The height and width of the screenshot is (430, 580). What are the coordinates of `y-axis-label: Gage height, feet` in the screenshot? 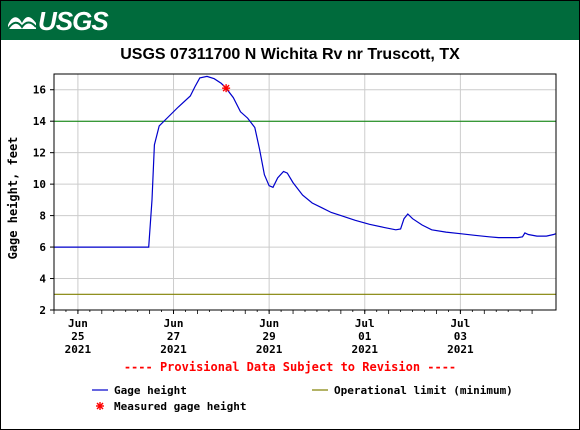 It's located at (13, 198).